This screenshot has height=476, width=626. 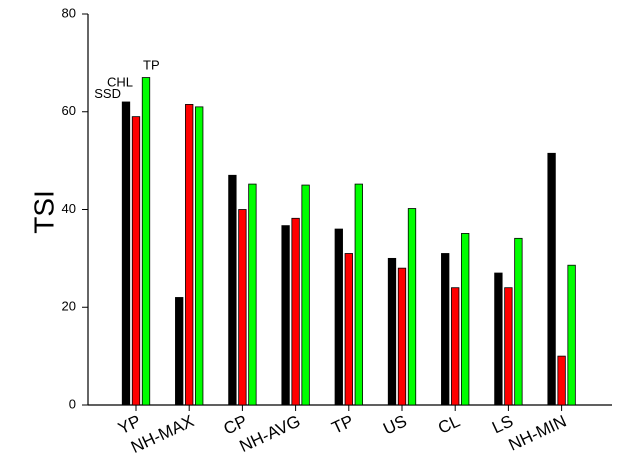 What do you see at coordinates (189, 255) in the screenshot?
I see `bar-chl-nh-max` at bounding box center [189, 255].